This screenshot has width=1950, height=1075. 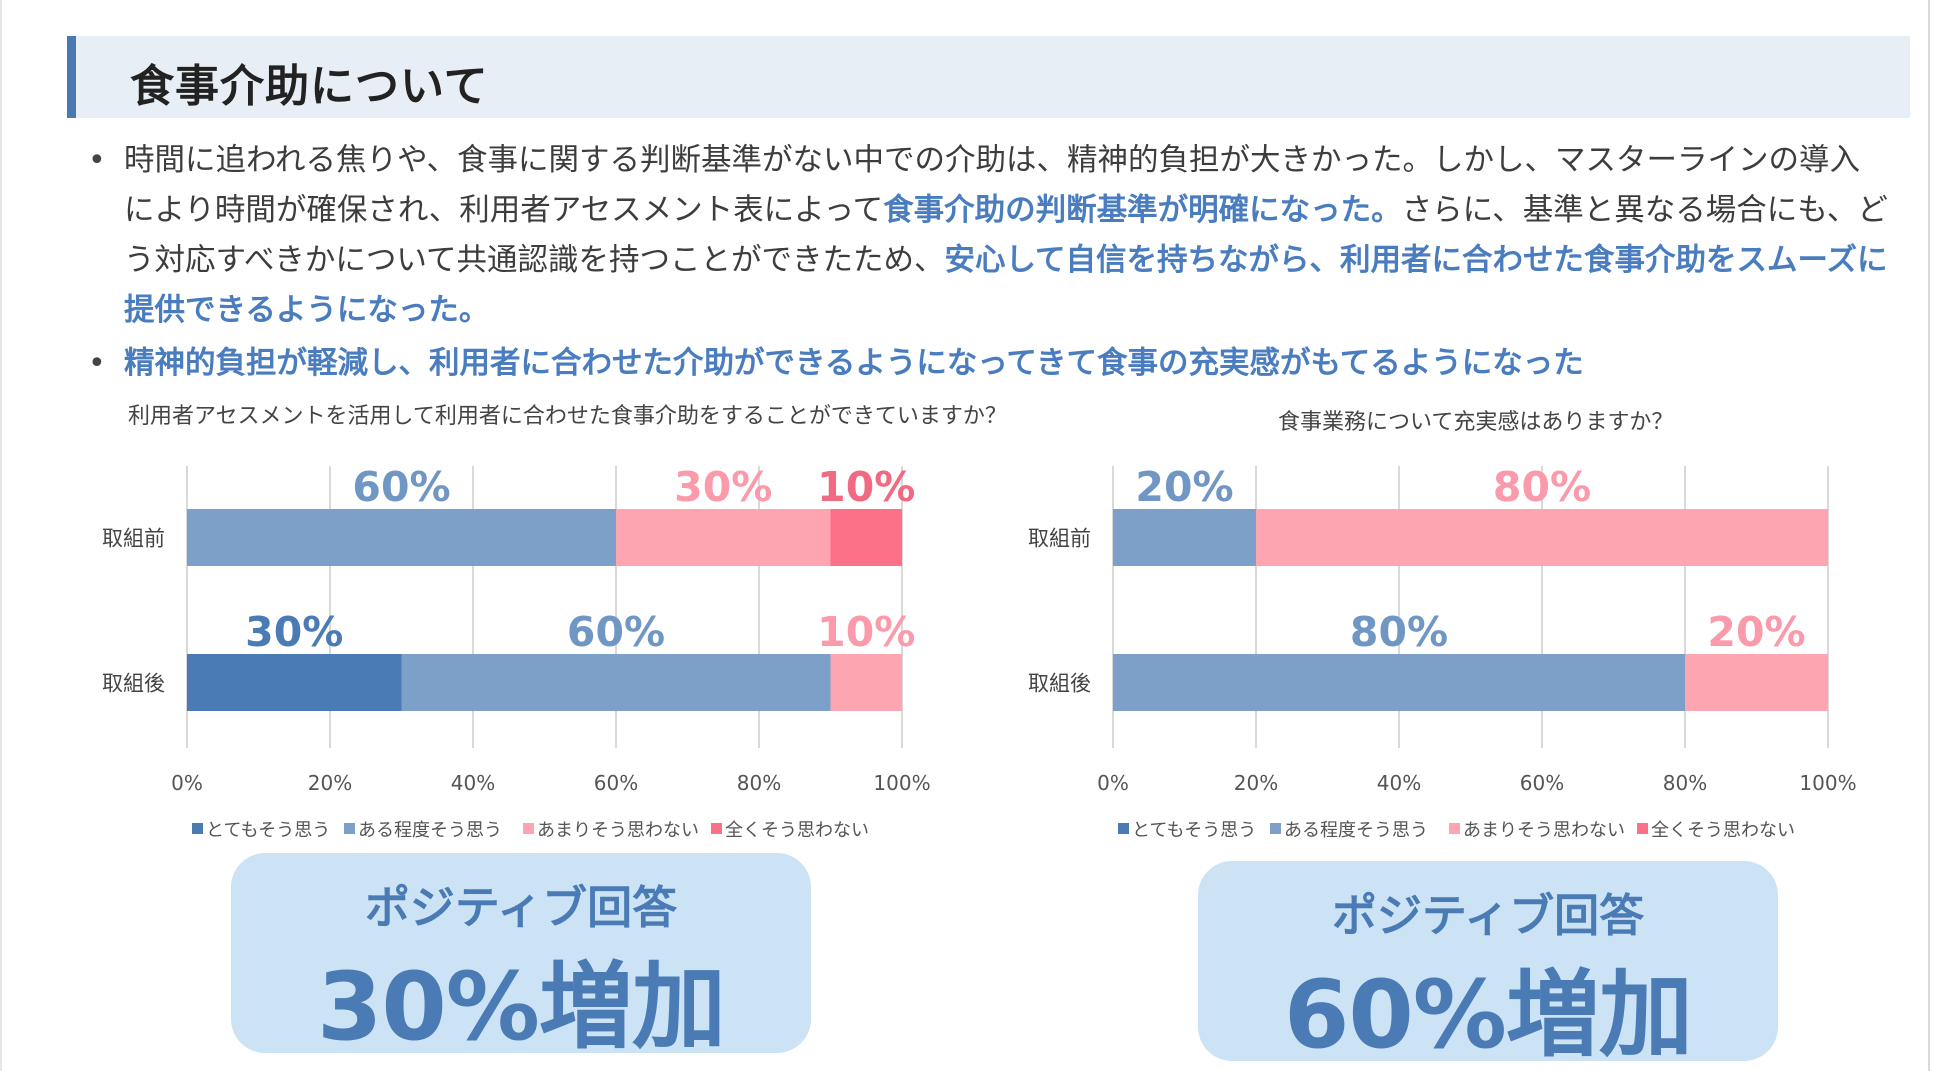 I want to click on chart2-tick-label: 0%, so click(x=1113, y=783).